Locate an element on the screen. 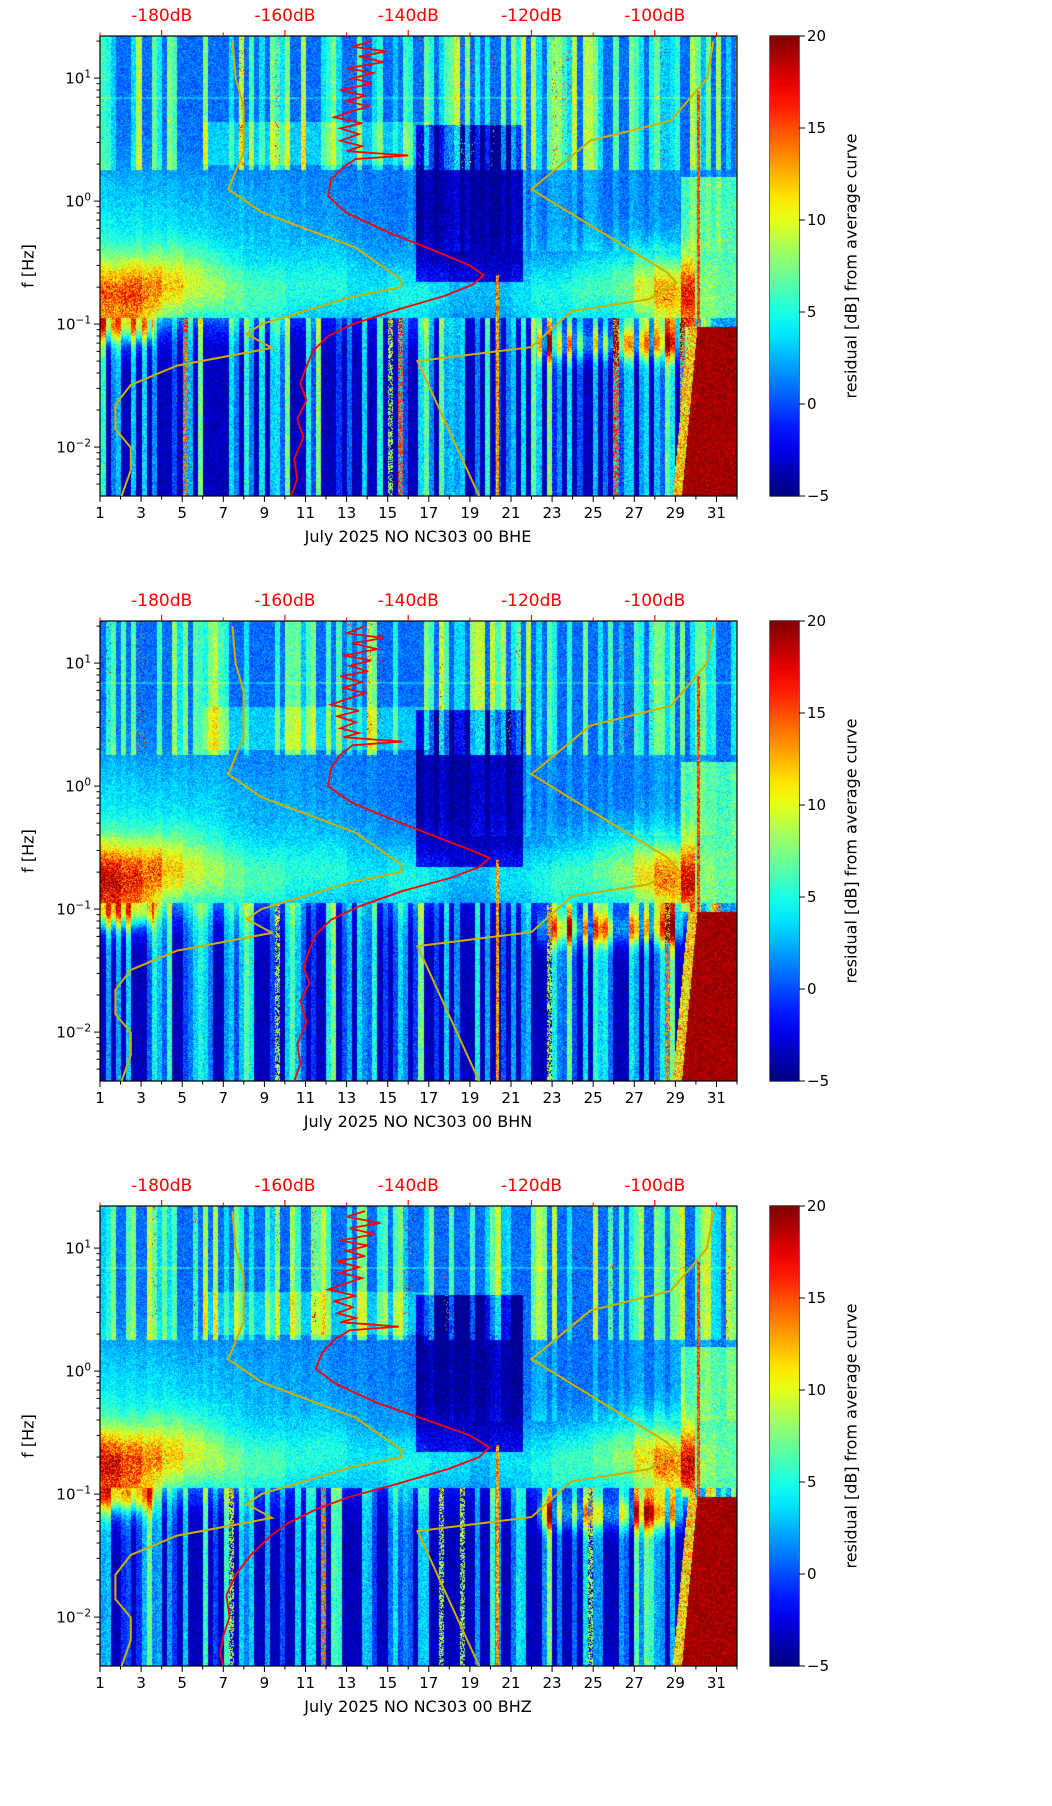 This screenshot has width=1052, height=1806. x-axis-title: July 2025 NO NC303 00 BHN is located at coordinates (418, 1121).